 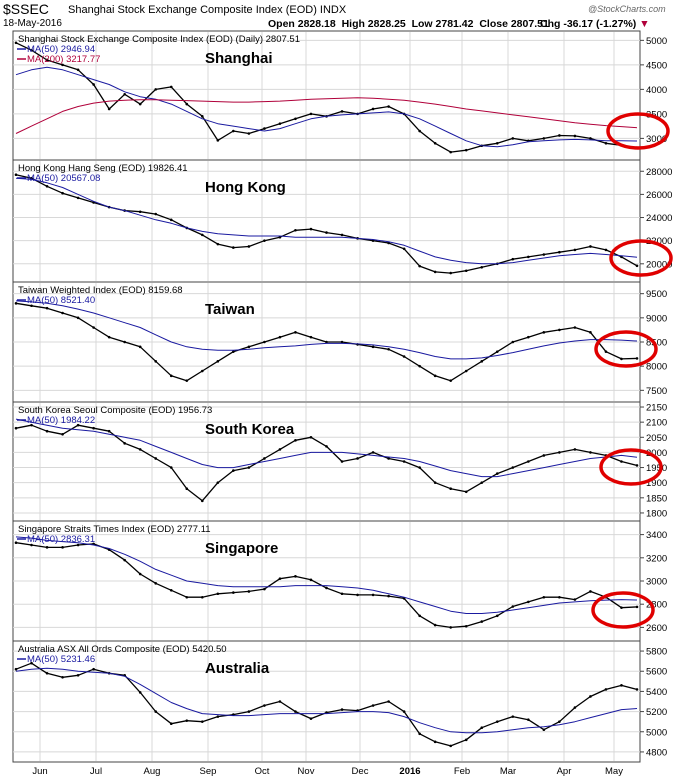 I want to click on y-tick-label: 20000, so click(x=659, y=264).